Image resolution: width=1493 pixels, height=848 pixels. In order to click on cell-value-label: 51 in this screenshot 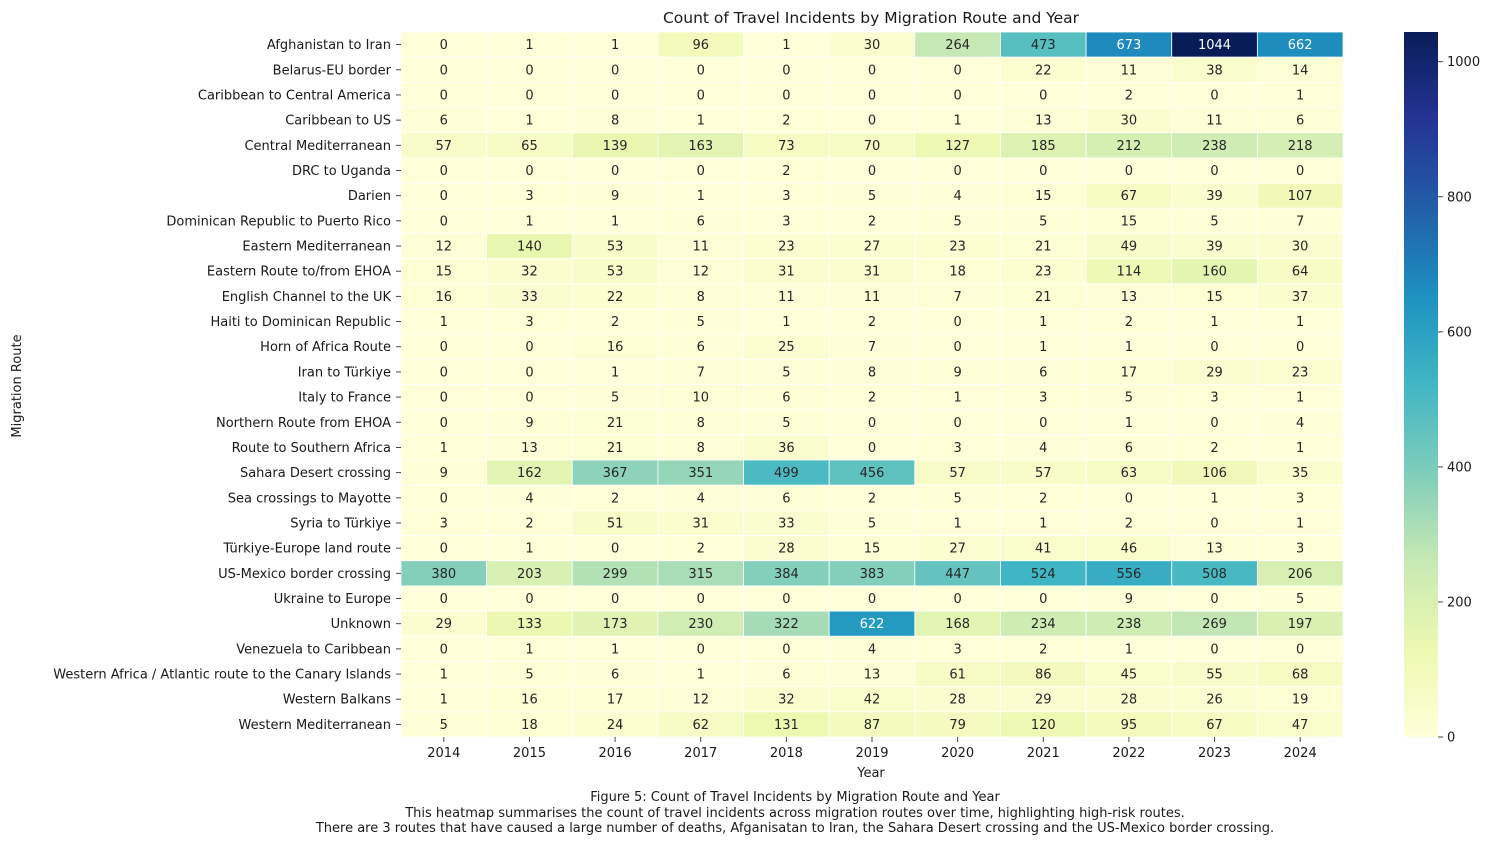, I will do `click(615, 523)`.